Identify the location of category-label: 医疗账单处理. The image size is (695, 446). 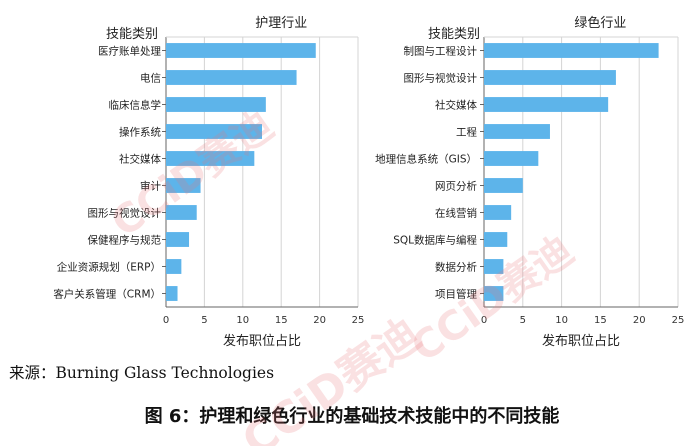
(129, 51).